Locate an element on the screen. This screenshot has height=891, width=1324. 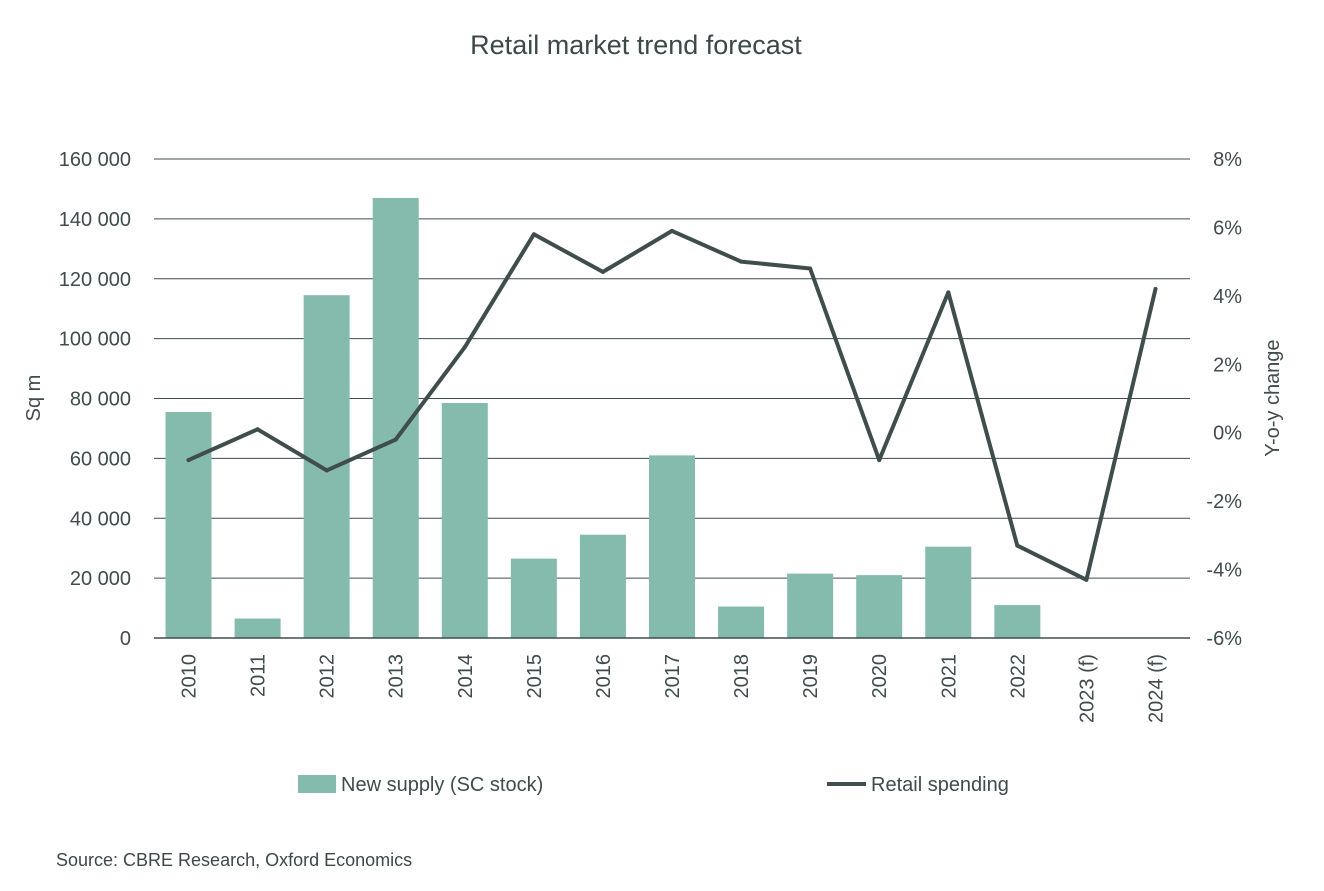
left-tick-label: 20 000 is located at coordinates (100, 579).